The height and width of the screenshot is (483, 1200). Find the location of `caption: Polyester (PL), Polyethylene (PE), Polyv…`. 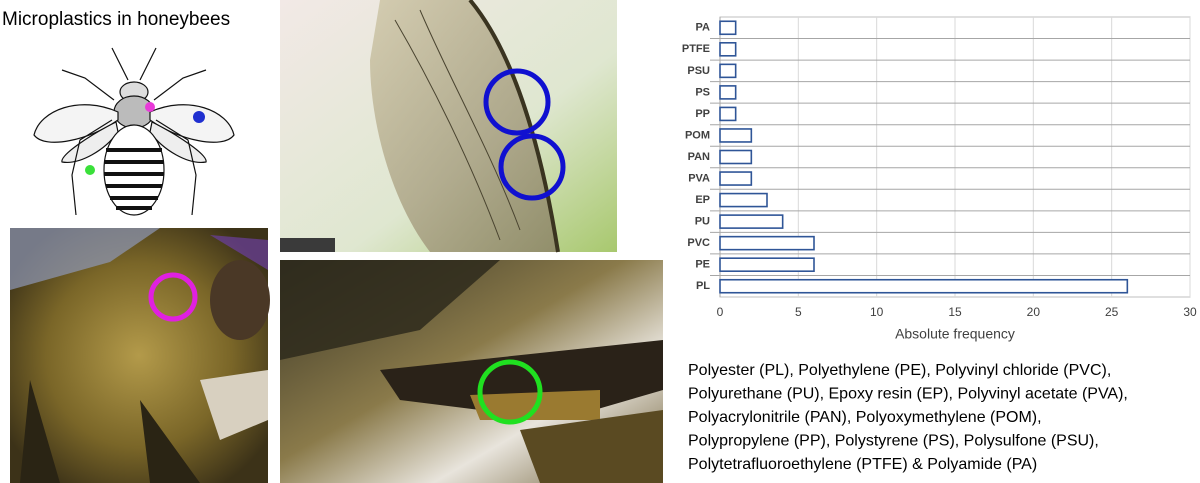

caption: Polyester (PL), Polyethylene (PE), Polyv… is located at coordinates (908, 417).